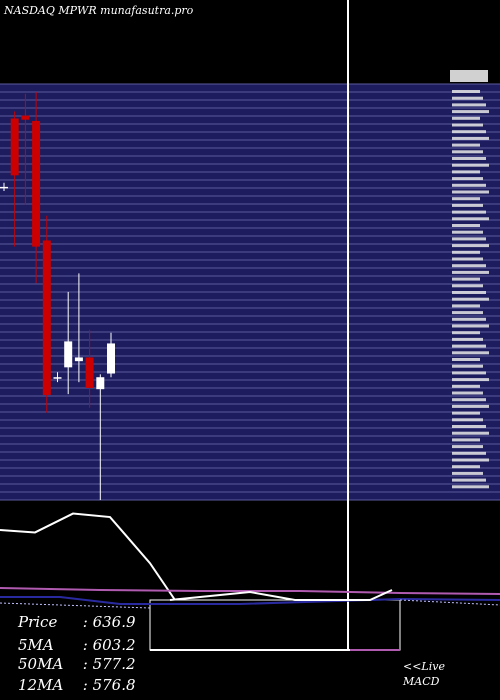 The height and width of the screenshot is (700, 500). Describe the element at coordinates (421, 681) in the screenshot. I see `macd-label: MACD` at that location.